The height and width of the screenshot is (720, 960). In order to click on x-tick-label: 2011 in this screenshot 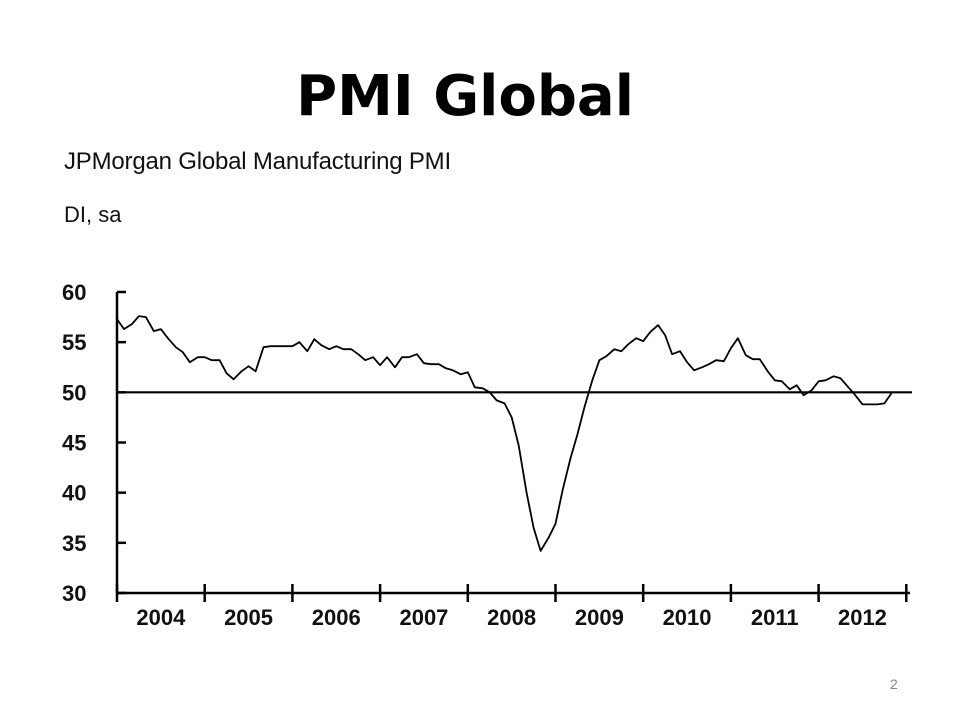, I will do `click(775, 617)`.